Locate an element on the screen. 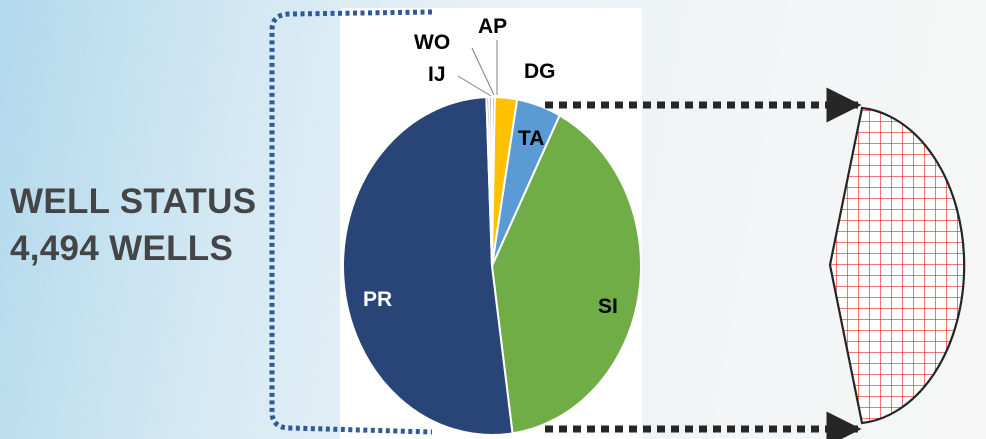 The width and height of the screenshot is (986, 439). data-label-wo: WO is located at coordinates (432, 42).